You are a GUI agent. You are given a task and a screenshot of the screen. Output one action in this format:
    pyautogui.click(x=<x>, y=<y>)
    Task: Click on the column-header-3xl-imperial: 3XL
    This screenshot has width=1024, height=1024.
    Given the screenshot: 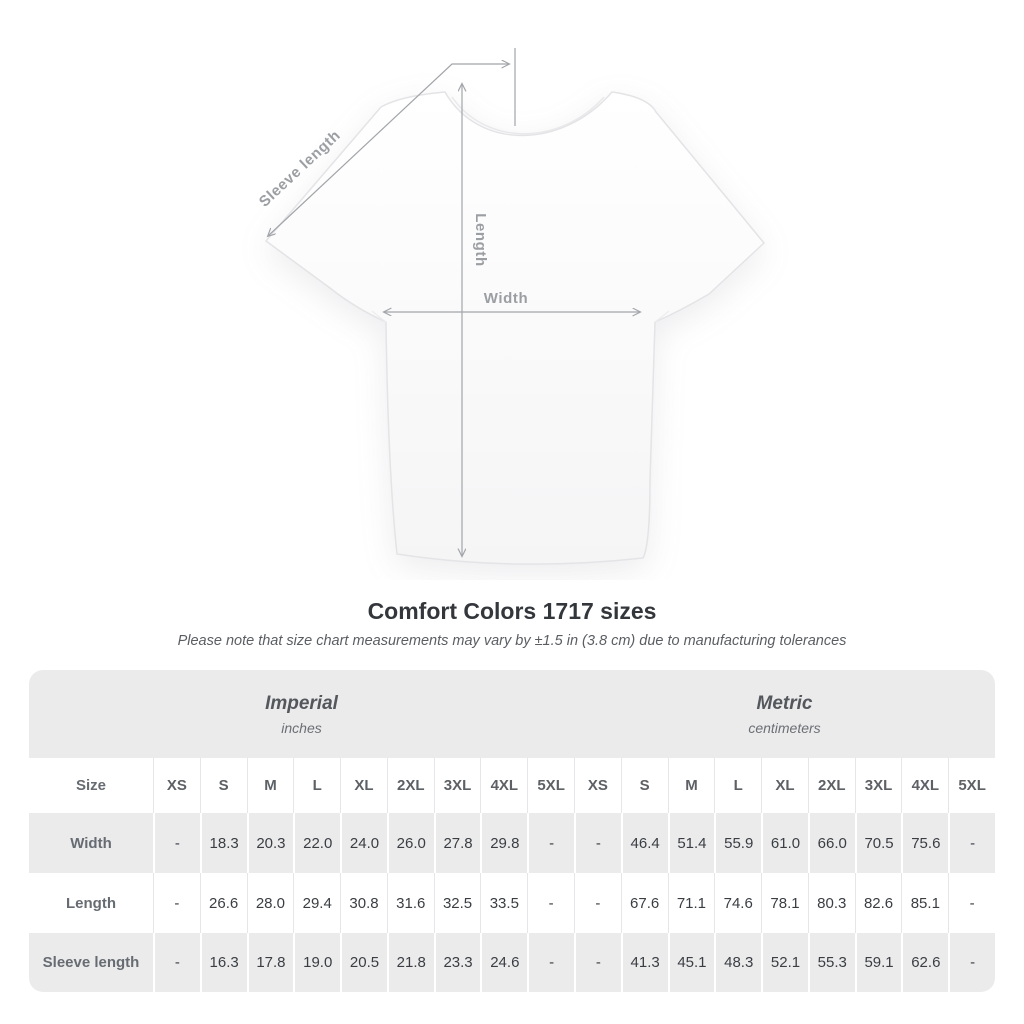 What is the action you would take?
    pyautogui.click(x=457, y=785)
    